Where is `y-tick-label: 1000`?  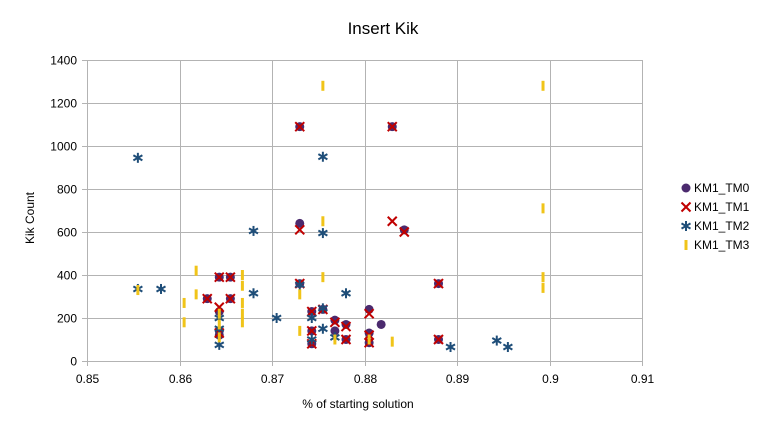 y-tick-label: 1000 is located at coordinates (63, 147).